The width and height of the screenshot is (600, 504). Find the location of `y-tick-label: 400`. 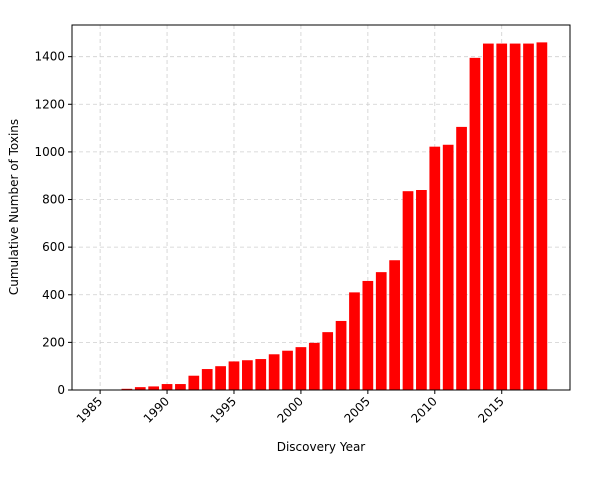

y-tick-label: 400 is located at coordinates (53, 295).